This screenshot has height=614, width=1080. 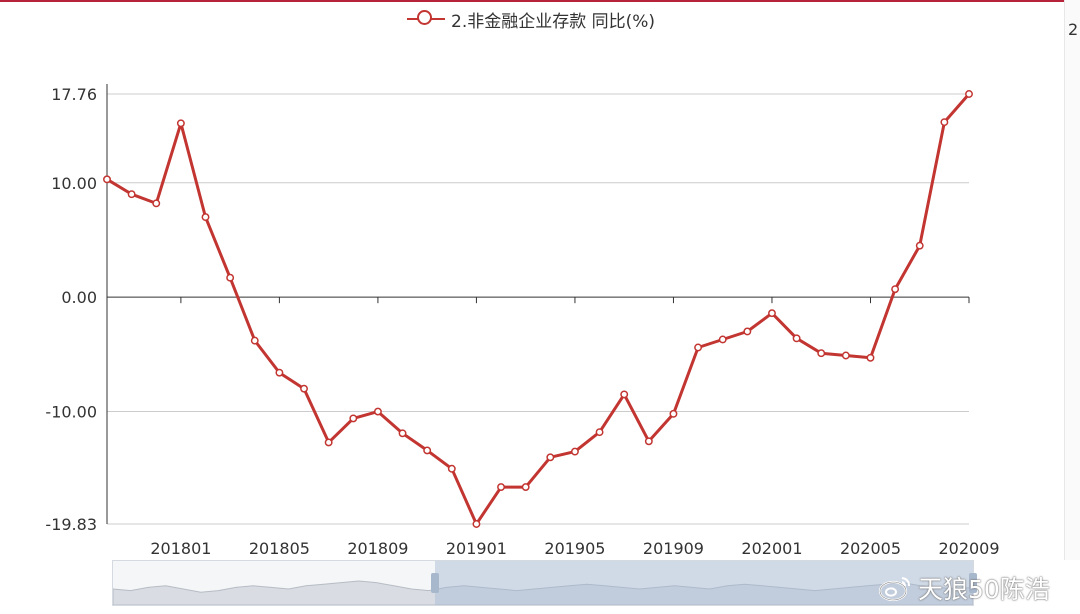 I want to click on x-tick-label: 202001, so click(x=771, y=548).